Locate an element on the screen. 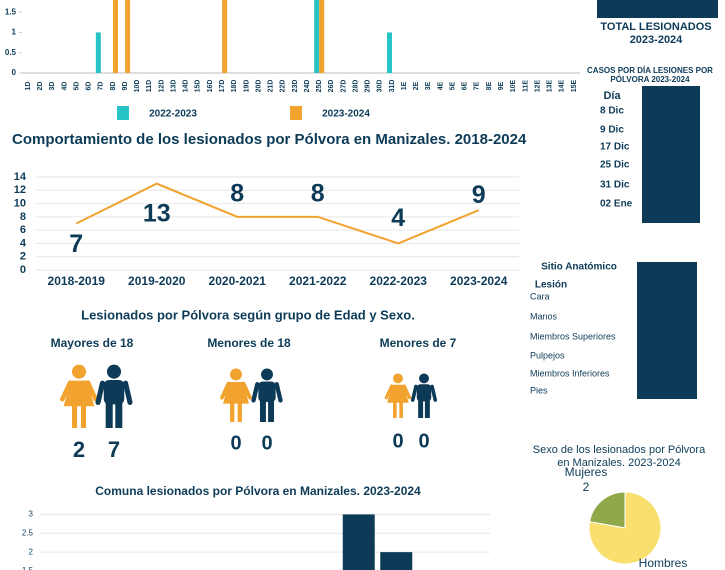 Image resolution: width=725 pixels, height=570 pixels. table-header: Sitio Anatómico is located at coordinates (579, 267).